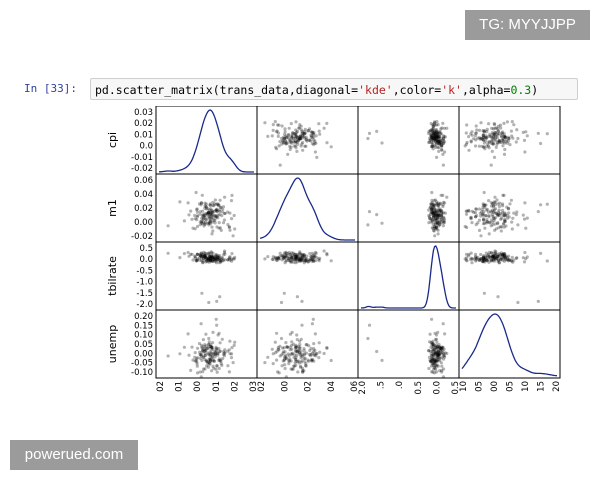 This screenshot has width=600, height=480. I want to click on xtick-label: .0, so click(400, 385).